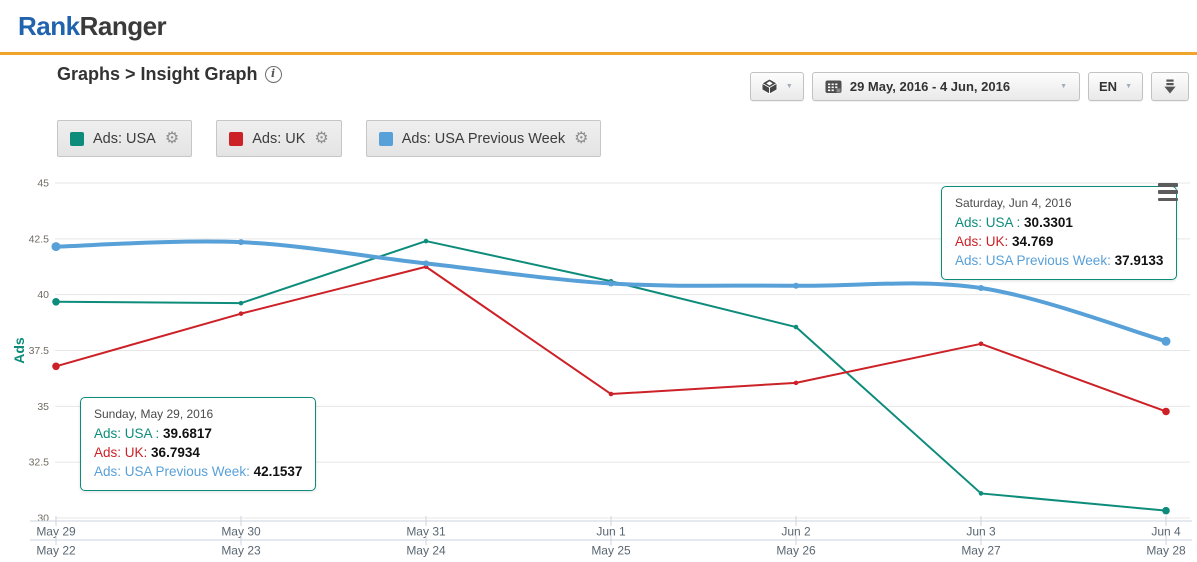 The height and width of the screenshot is (562, 1197). What do you see at coordinates (1108, 86) in the screenshot?
I see `language-label: EN` at bounding box center [1108, 86].